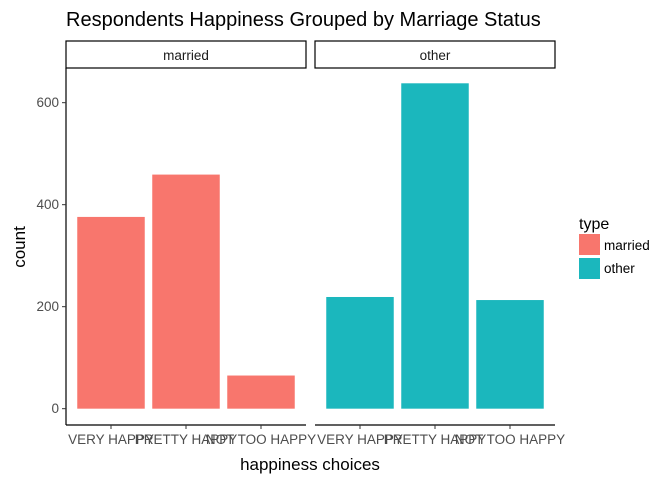  I want to click on legend-title: type, so click(594, 224).